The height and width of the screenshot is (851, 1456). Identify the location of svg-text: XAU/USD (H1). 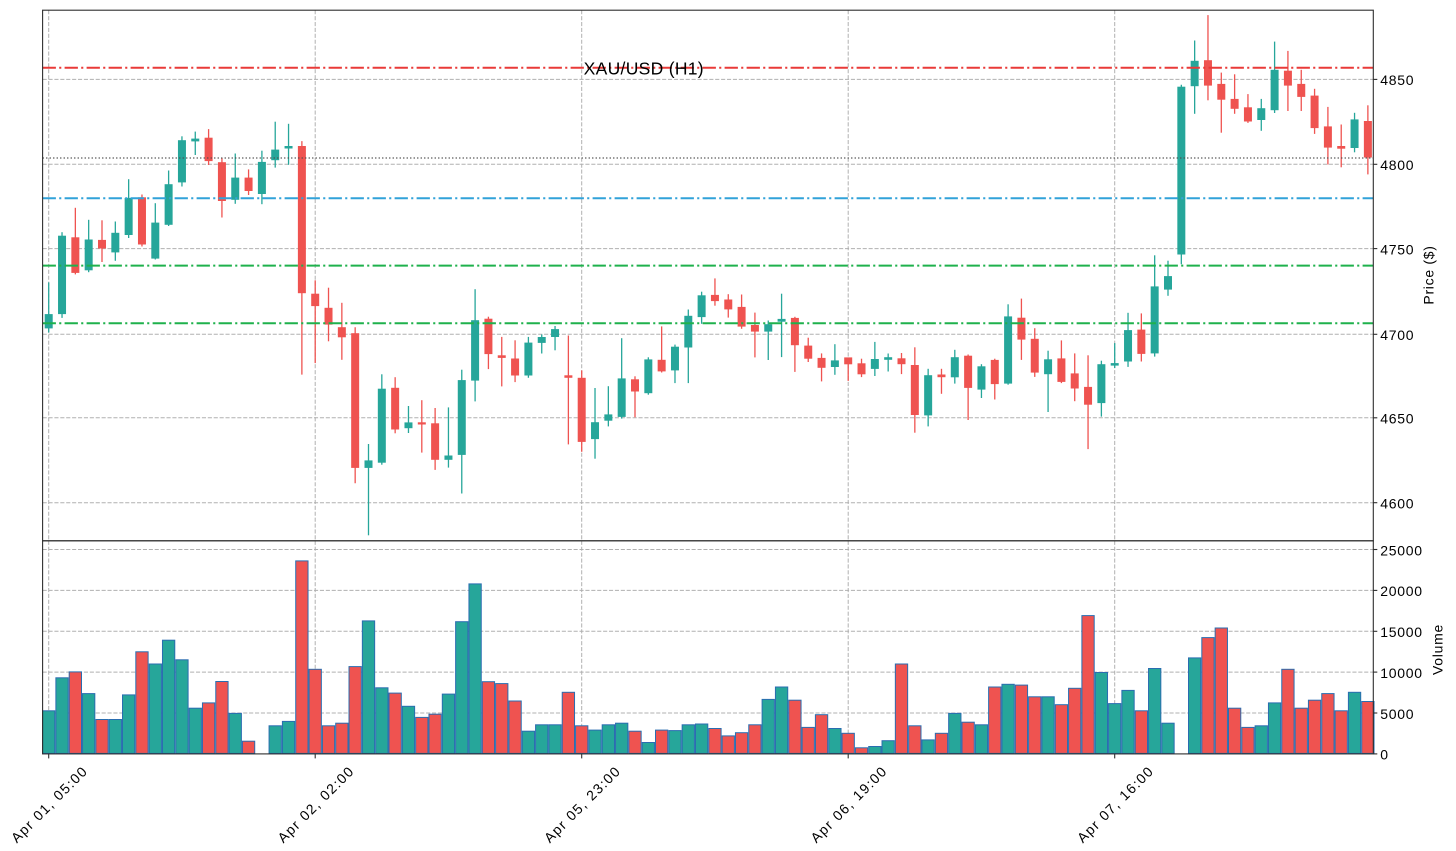
(644, 69).